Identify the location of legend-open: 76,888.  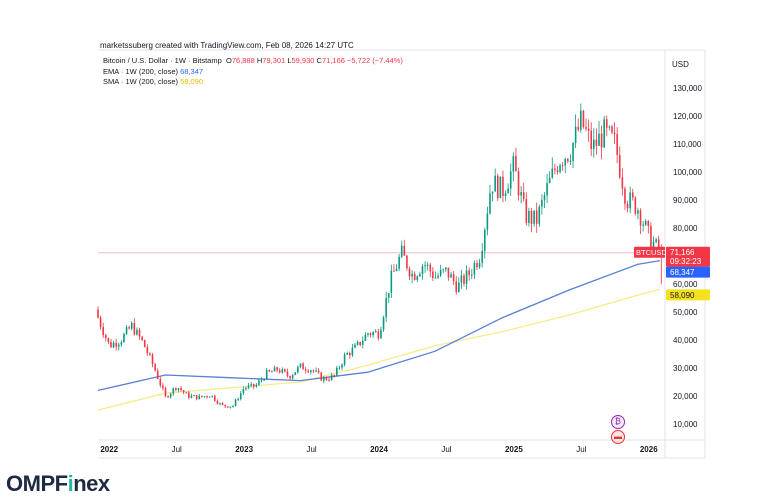
(243, 60).